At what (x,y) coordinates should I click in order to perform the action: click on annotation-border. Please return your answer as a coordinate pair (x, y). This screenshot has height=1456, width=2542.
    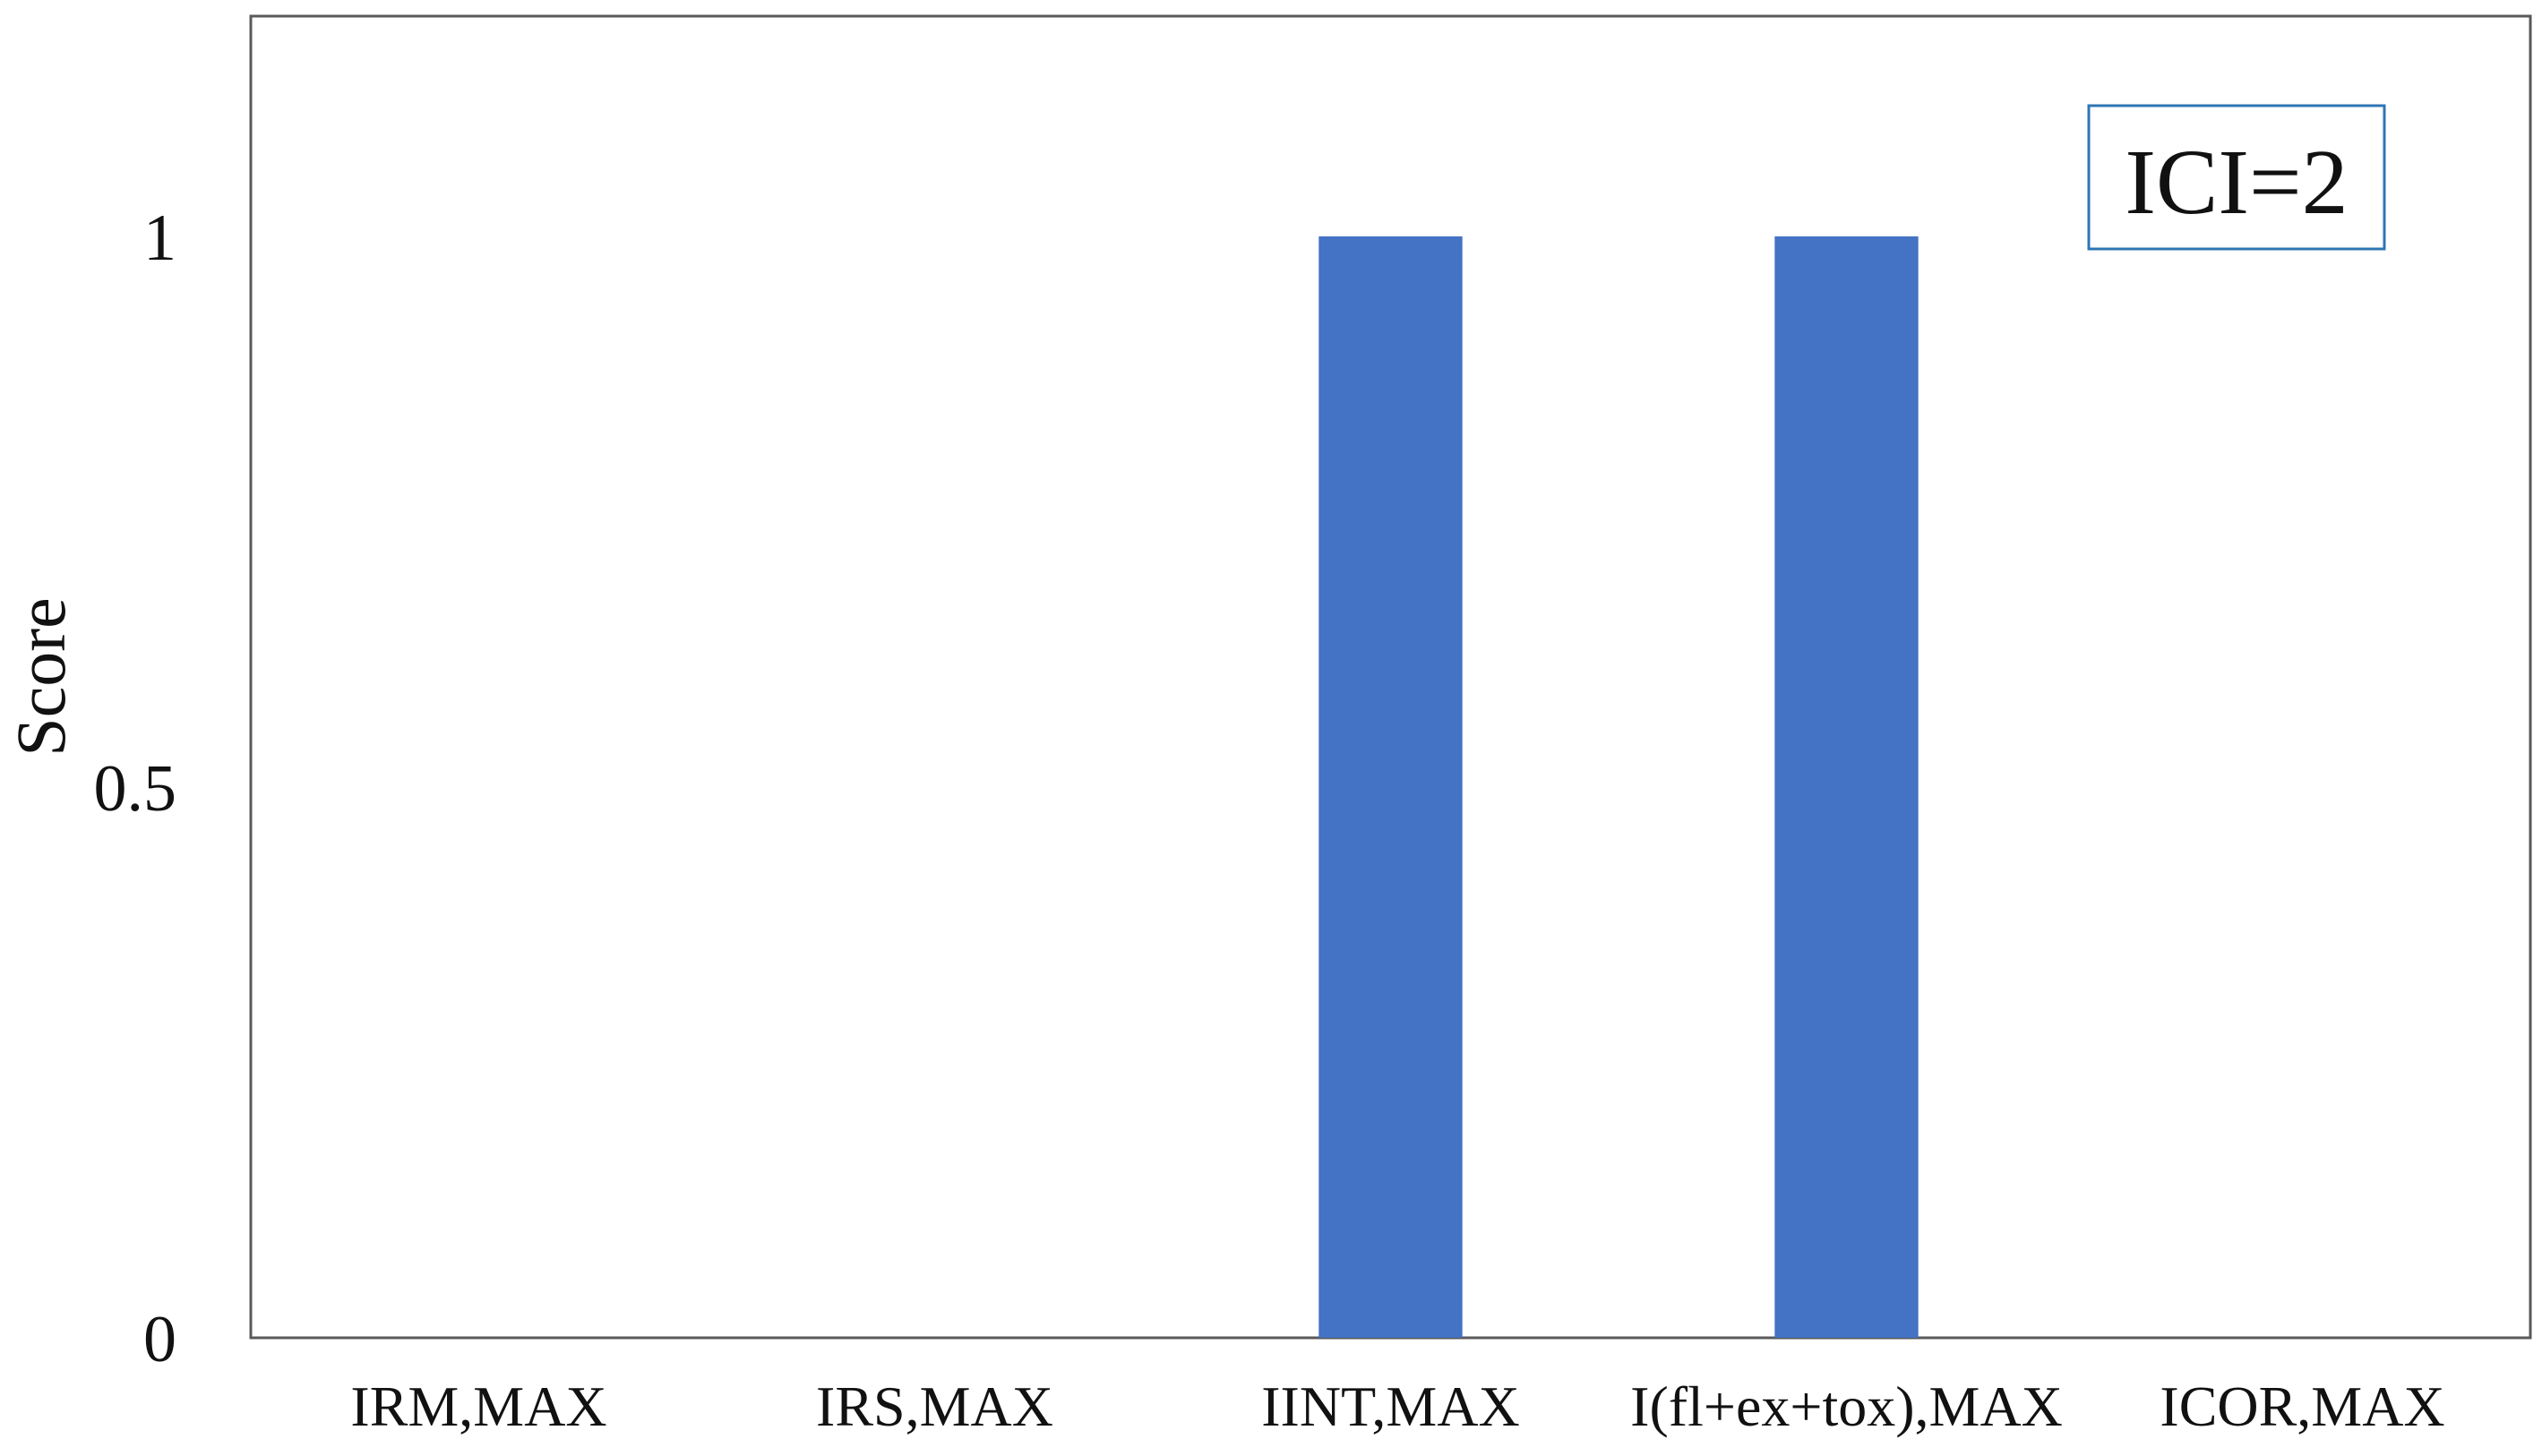
    Looking at the image, I should click on (2236, 177).